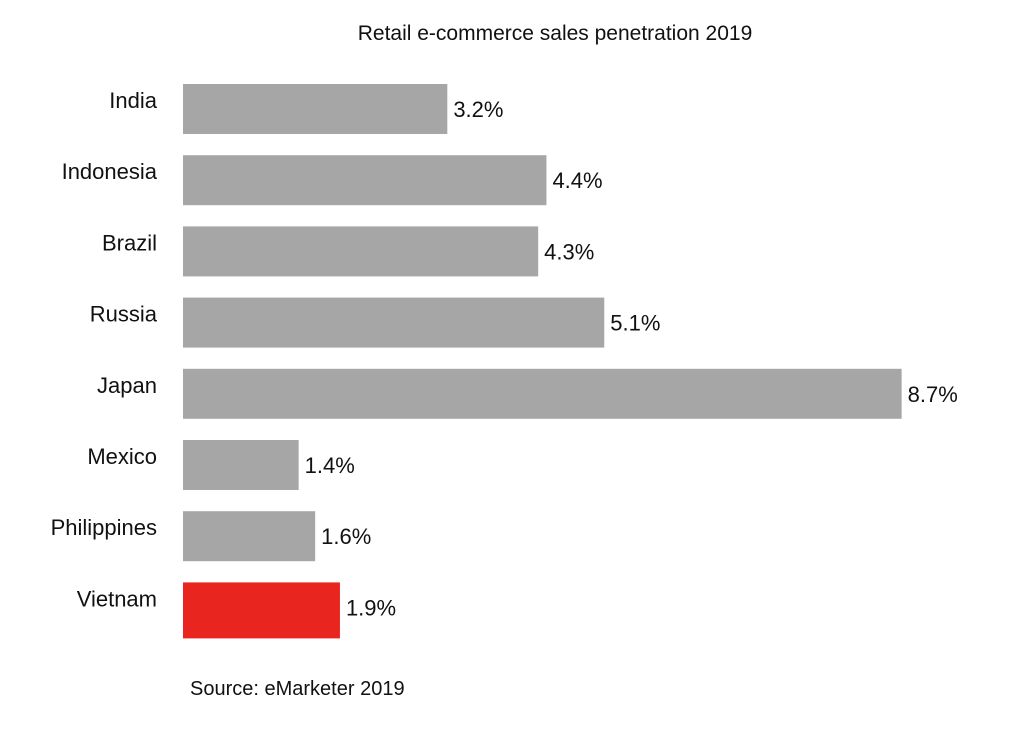 This screenshot has width=1024, height=730. Describe the element at coordinates (297, 689) in the screenshot. I see `source-note: Source: eMarketer 2019` at that location.